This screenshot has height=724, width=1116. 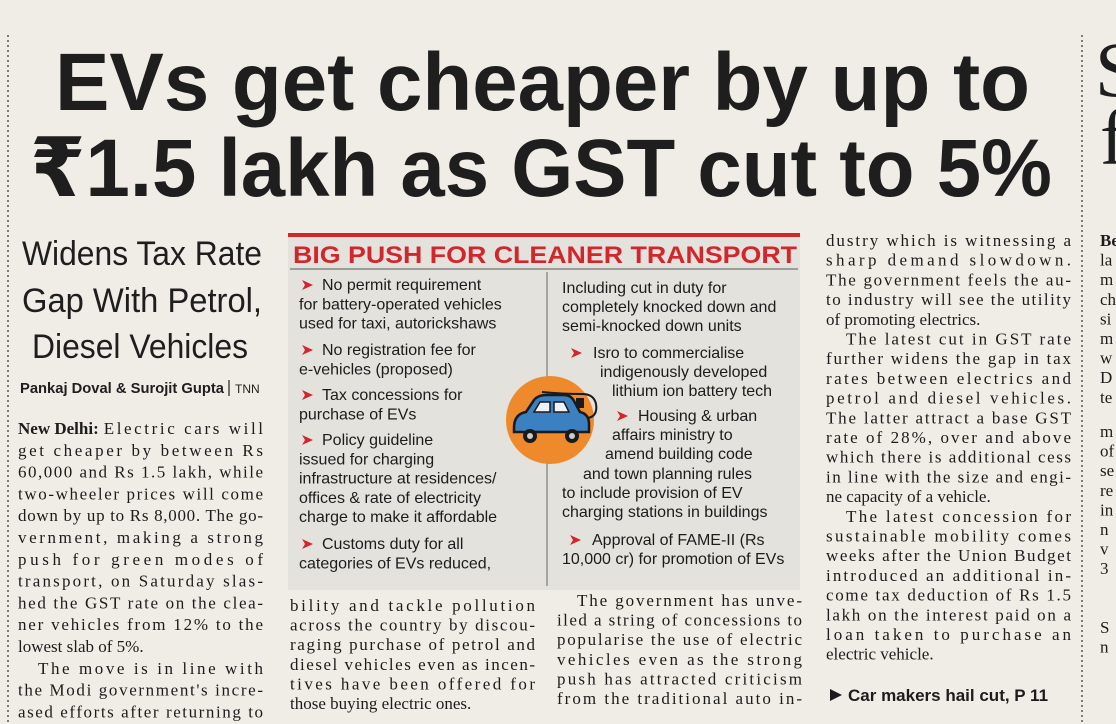 I want to click on box-title: BIG PUSH FOR CLEANER TRANSPORT, so click(x=545, y=255).